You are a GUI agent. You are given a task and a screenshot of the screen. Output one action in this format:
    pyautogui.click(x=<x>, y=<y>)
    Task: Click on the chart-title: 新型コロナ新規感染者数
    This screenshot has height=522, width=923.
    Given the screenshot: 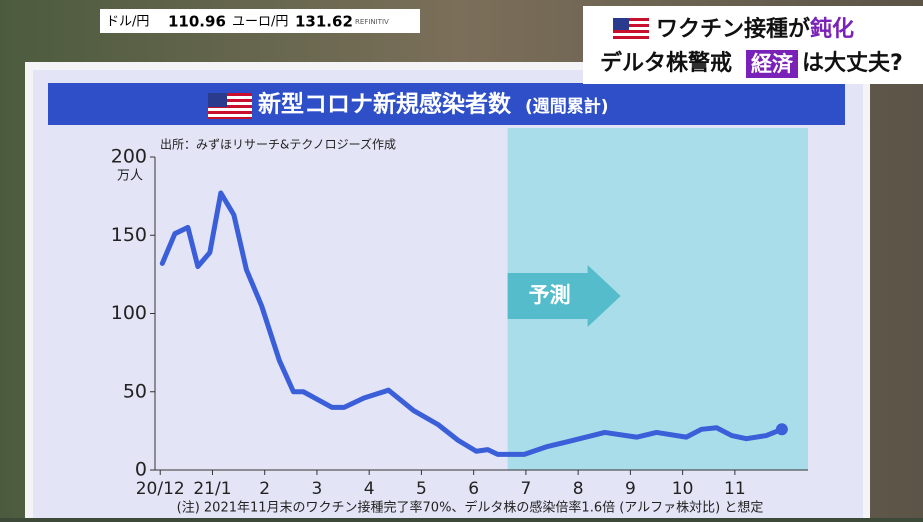 What is the action you would take?
    pyautogui.click(x=385, y=104)
    